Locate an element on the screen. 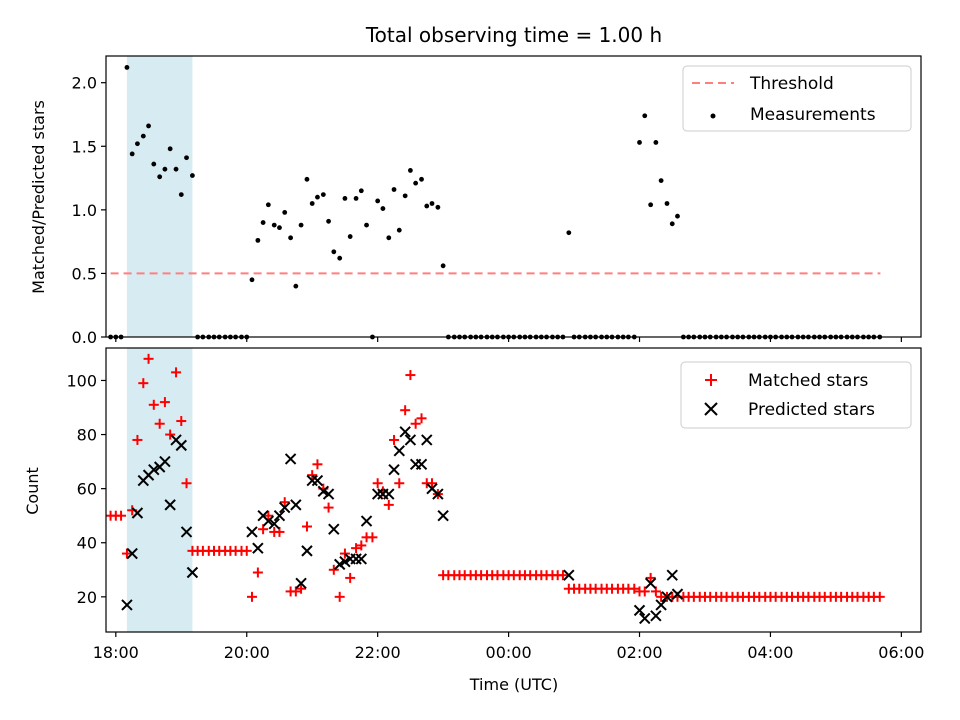 The width and height of the screenshot is (960, 720). x-tick-label: 02:00 is located at coordinates (639, 652).